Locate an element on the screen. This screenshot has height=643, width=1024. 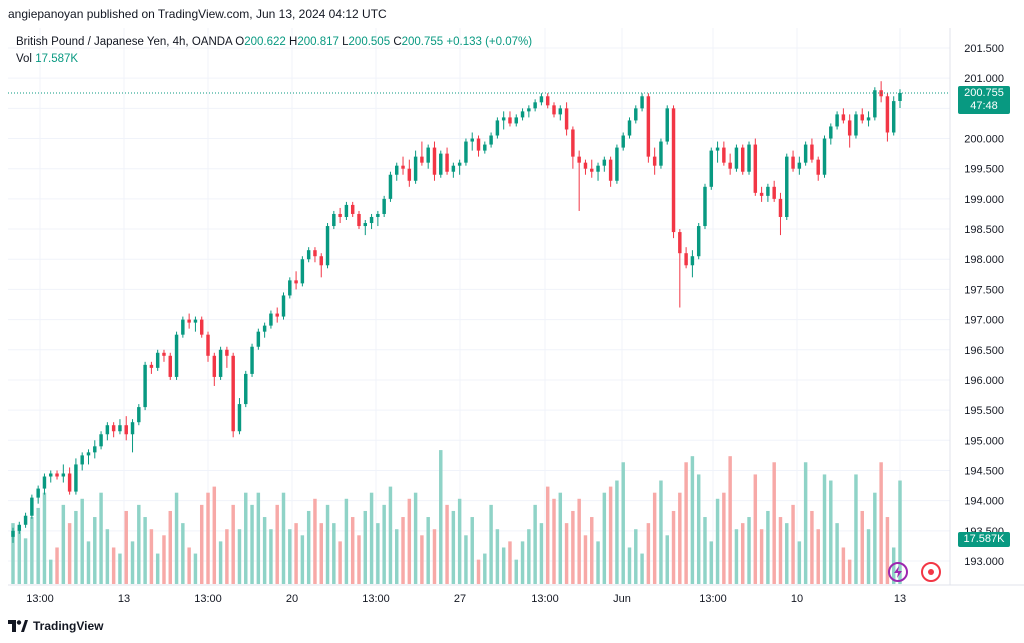
time-tick-label: 20 is located at coordinates (292, 599).